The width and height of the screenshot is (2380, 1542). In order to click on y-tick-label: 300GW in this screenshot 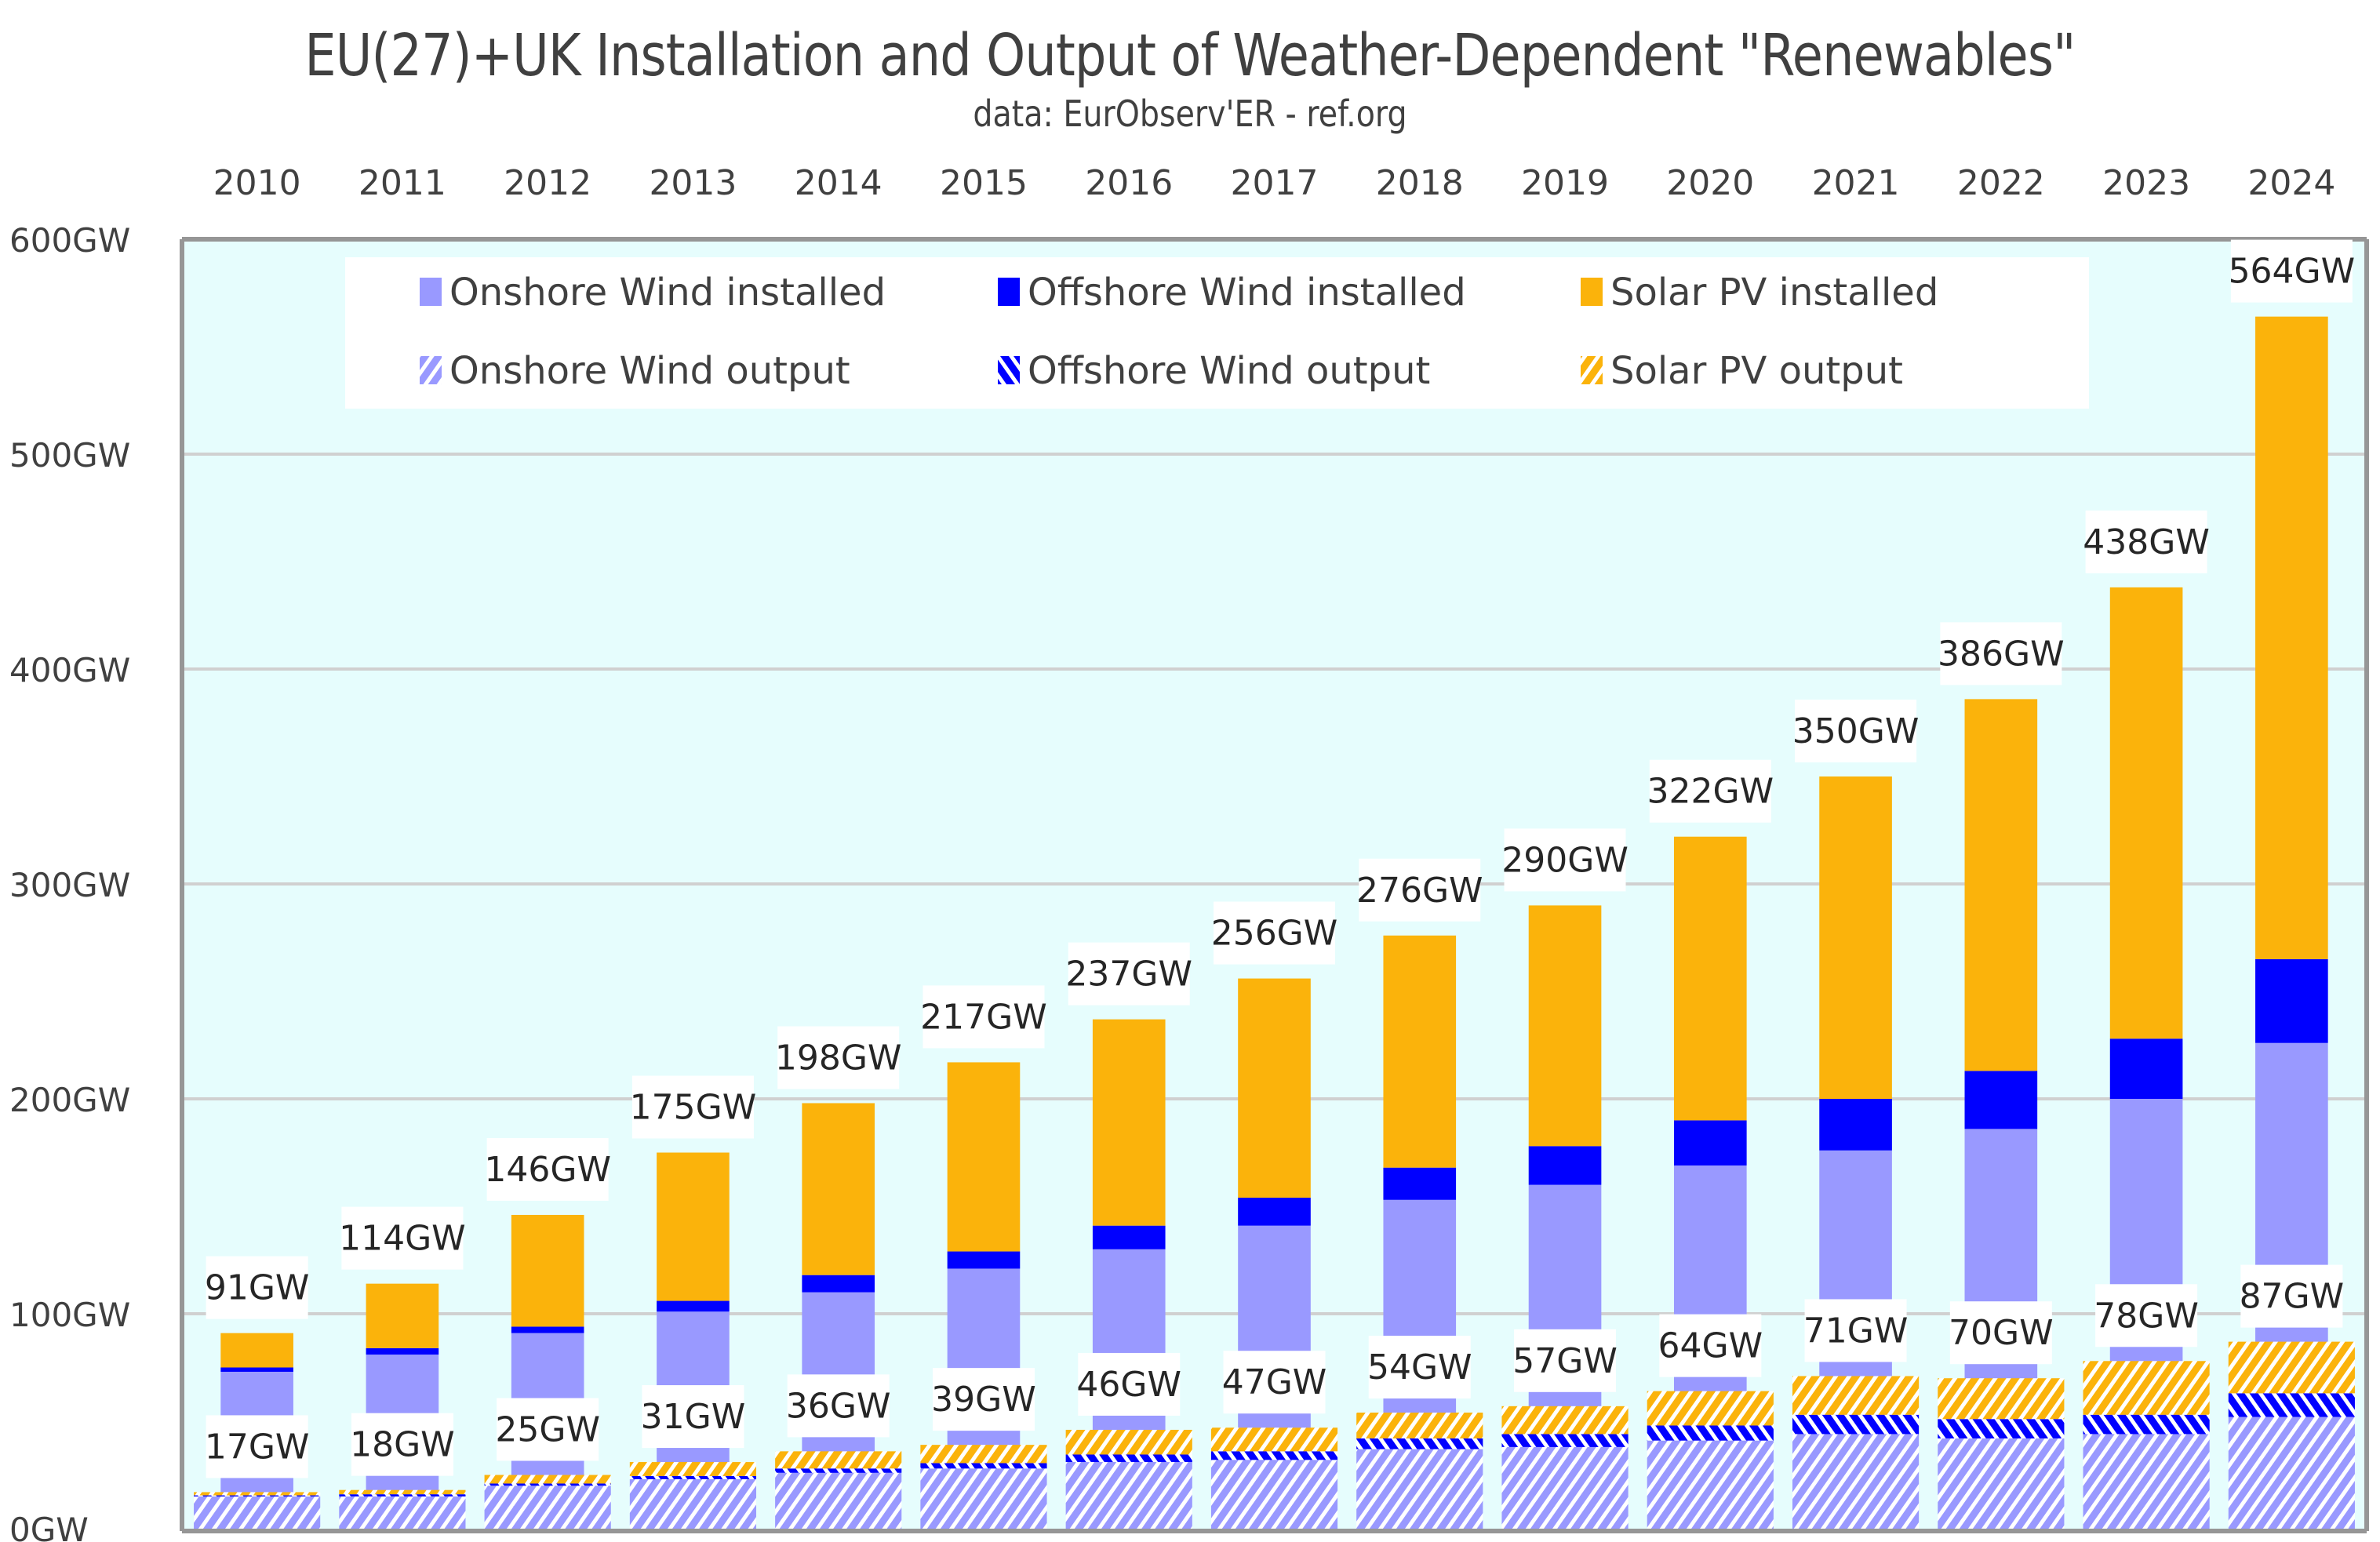, I will do `click(69, 885)`.